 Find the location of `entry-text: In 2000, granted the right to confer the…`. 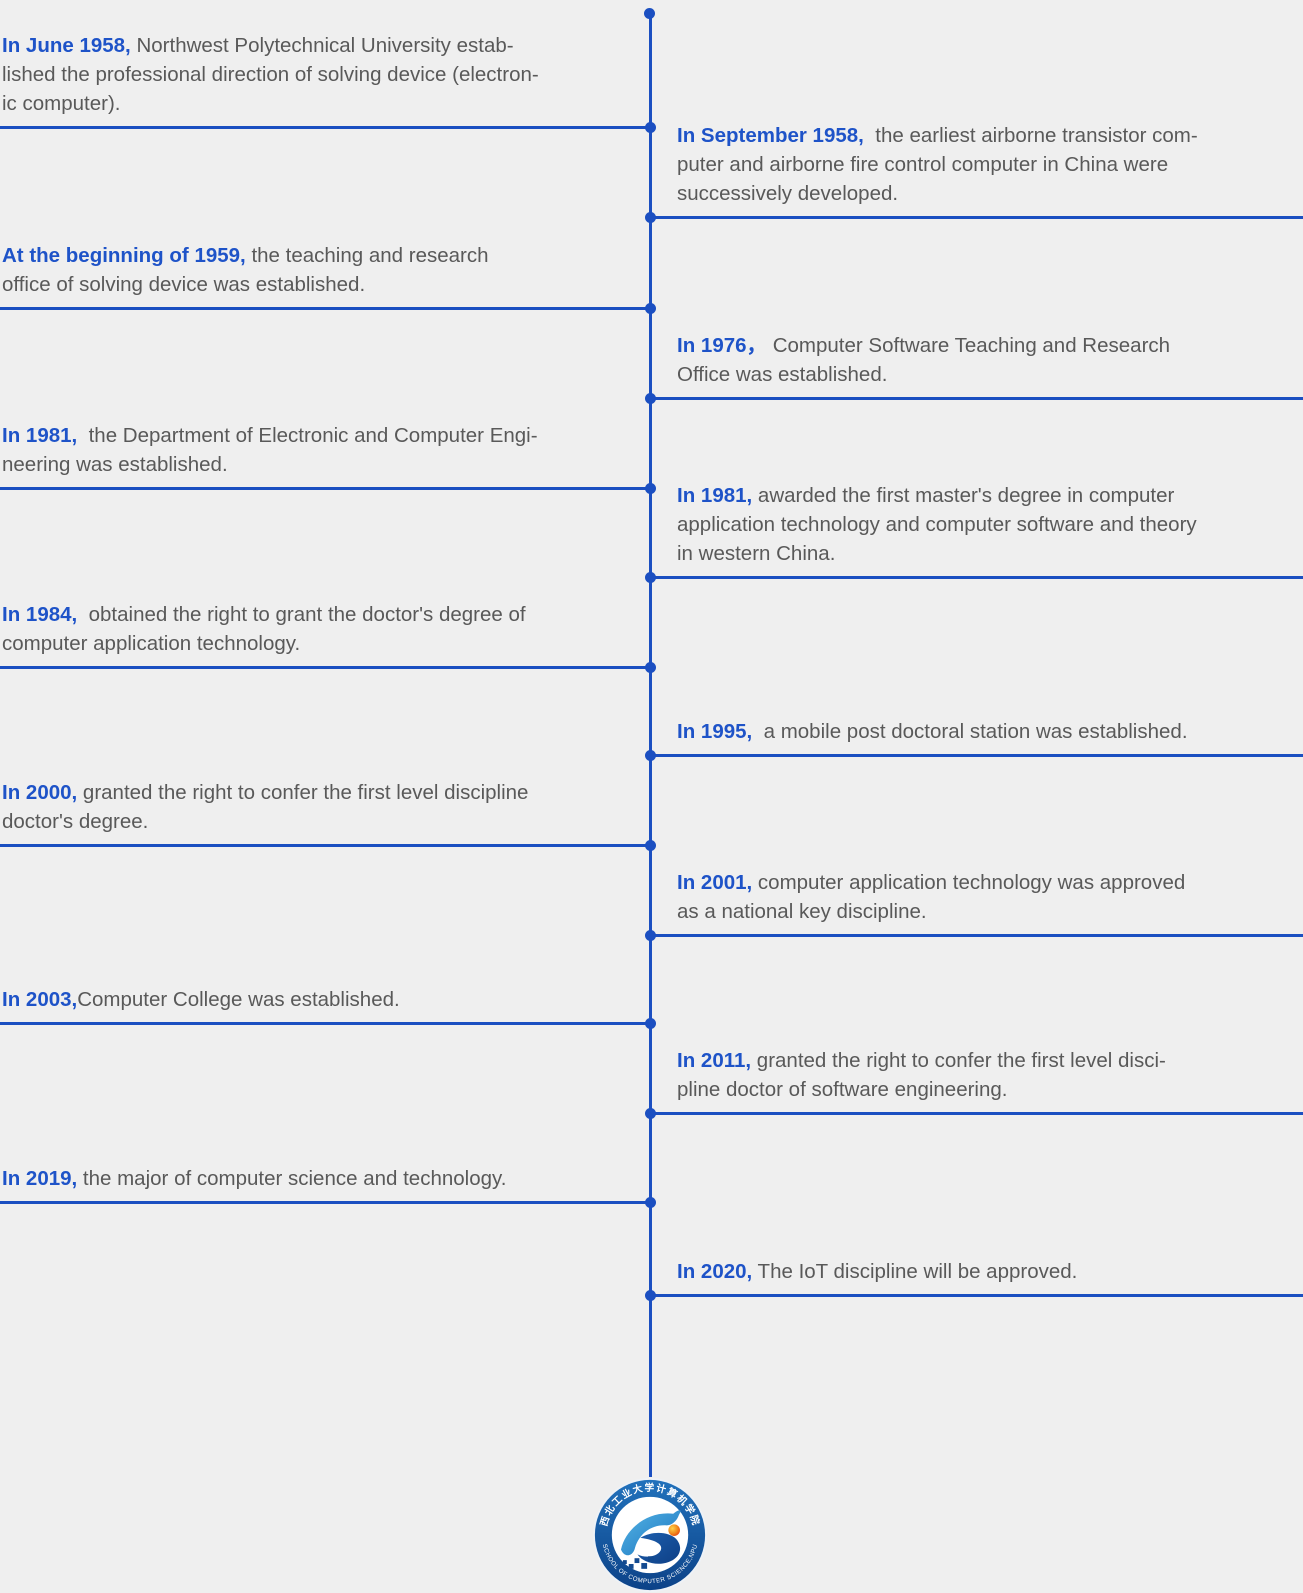

entry-text: In 2000, granted the right to confer the… is located at coordinates (321, 807).